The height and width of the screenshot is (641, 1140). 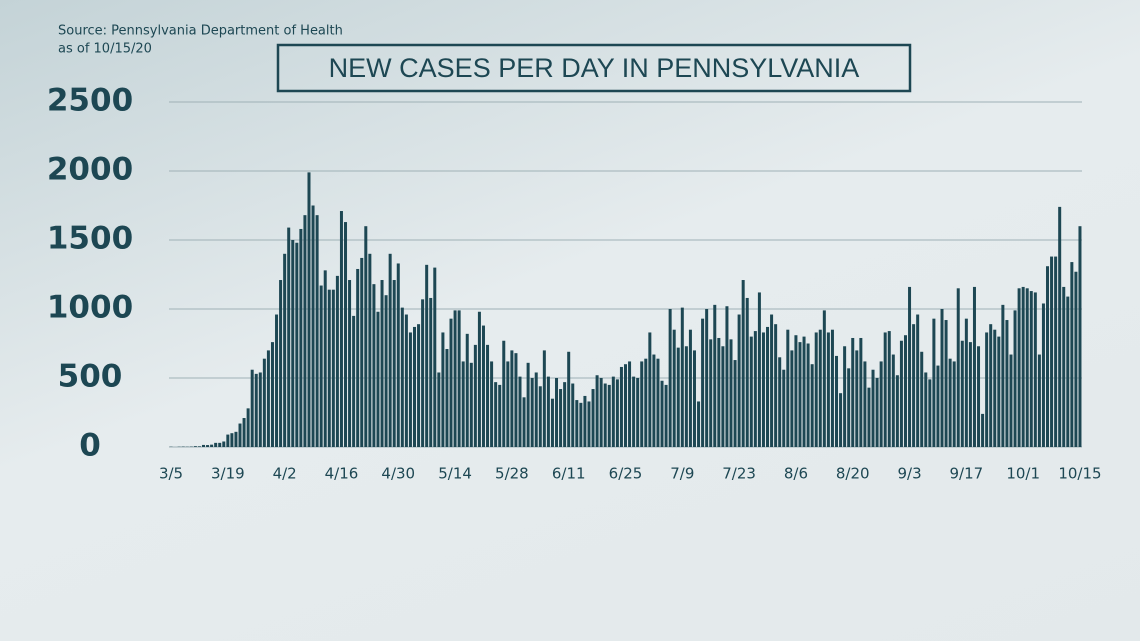 What do you see at coordinates (853, 474) in the screenshot?
I see `x-tick-label: 8/20` at bounding box center [853, 474].